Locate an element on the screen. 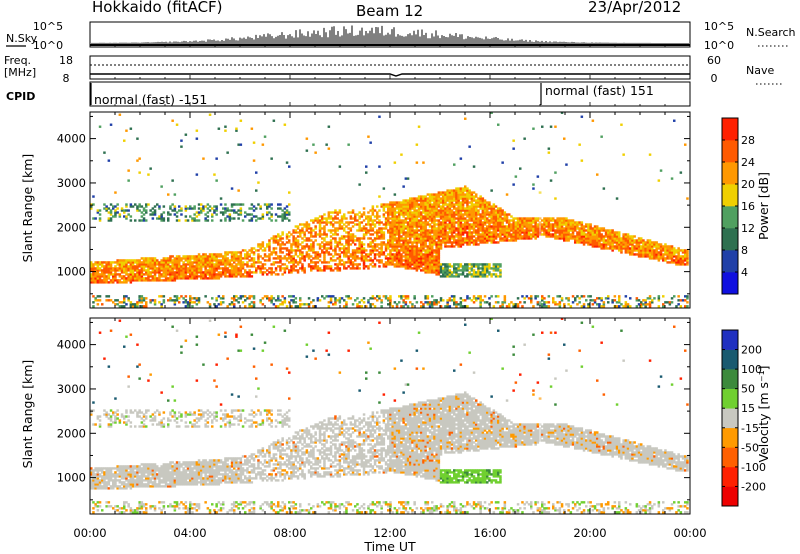  freq-label: Freq. is located at coordinates (17, 60).